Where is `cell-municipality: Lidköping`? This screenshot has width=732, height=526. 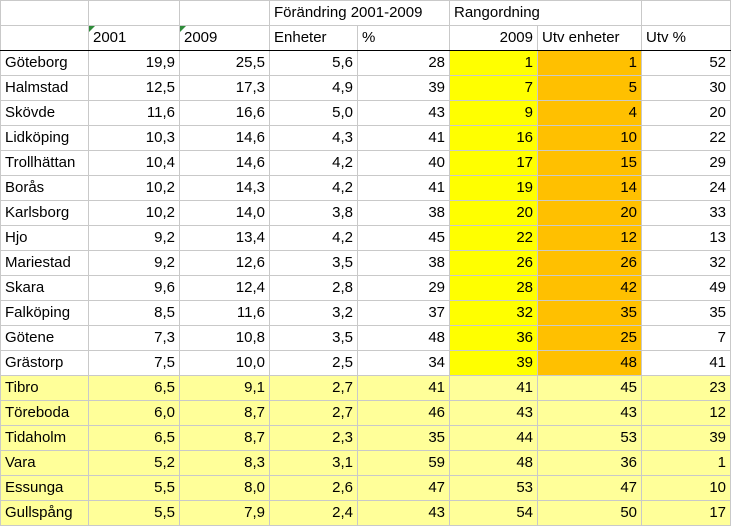 cell-municipality: Lidköping is located at coordinates (44, 138).